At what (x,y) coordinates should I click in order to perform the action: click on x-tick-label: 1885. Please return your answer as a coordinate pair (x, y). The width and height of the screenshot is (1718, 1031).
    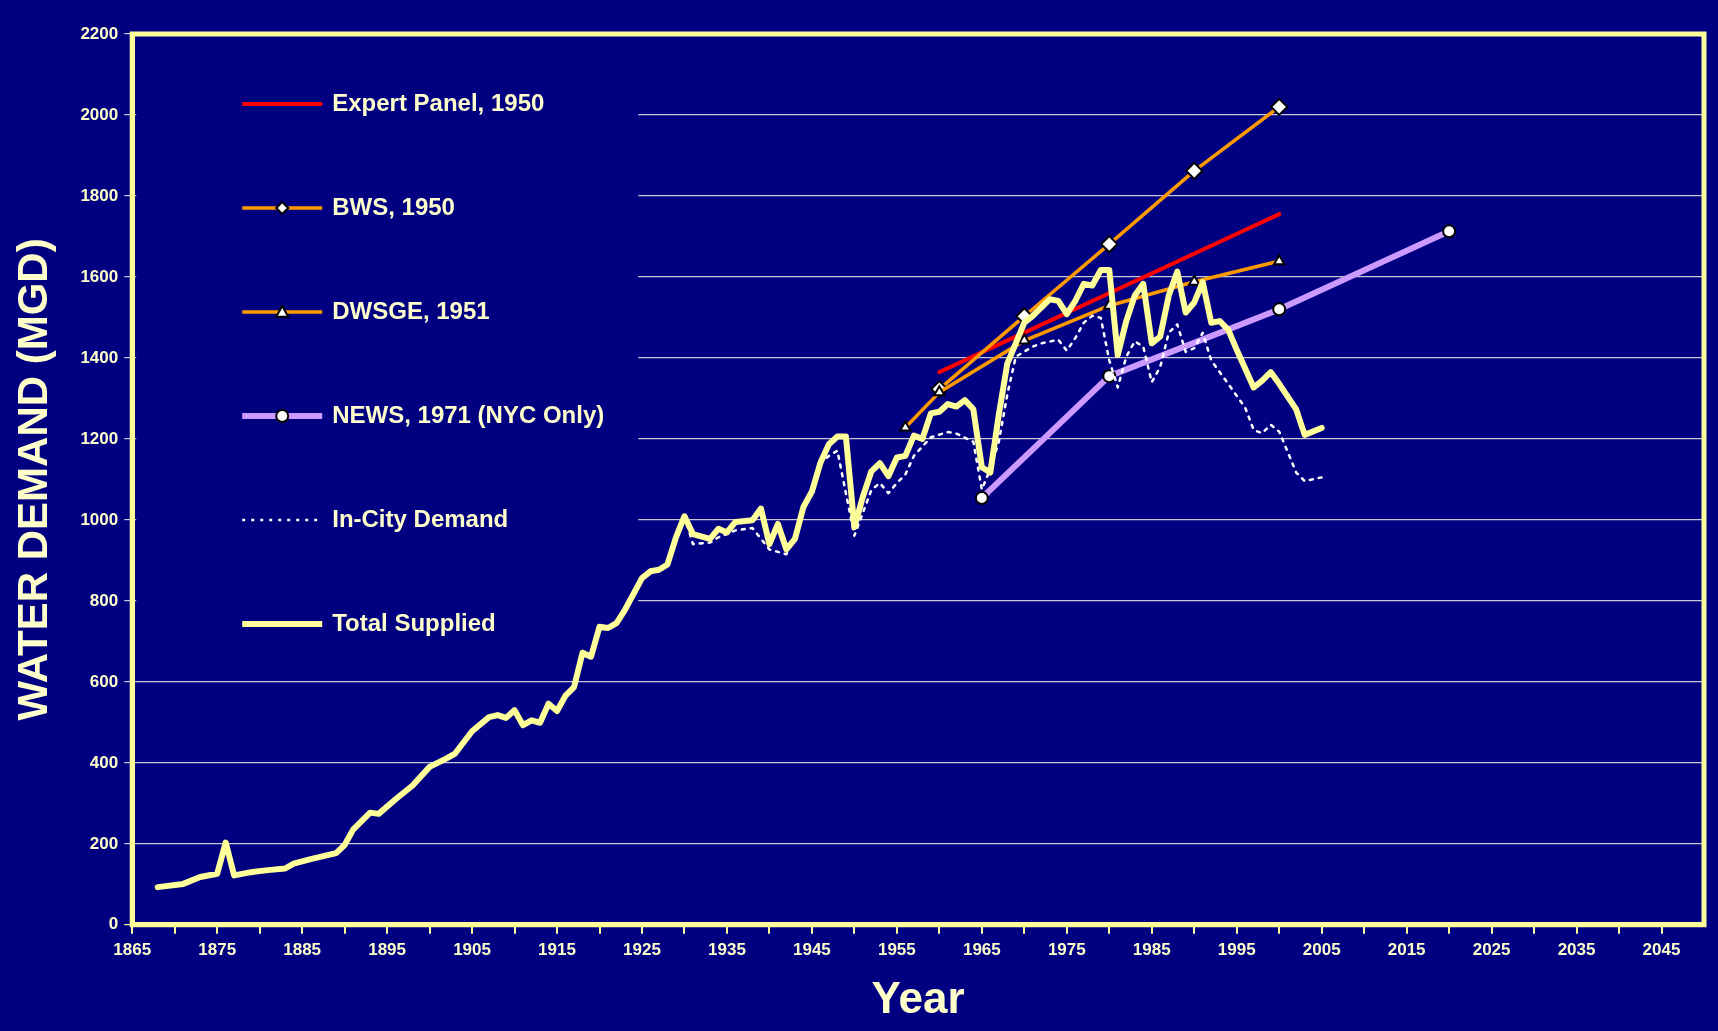
    Looking at the image, I should click on (302, 949).